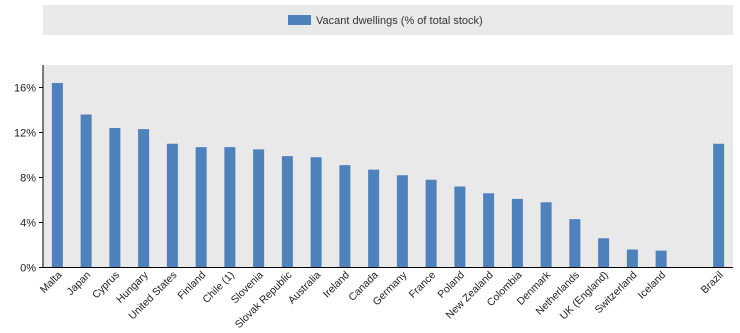  Describe the element at coordinates (29, 170) in the screenshot. I see `y-axis: 0% 4% 8% 12% 16%` at that location.